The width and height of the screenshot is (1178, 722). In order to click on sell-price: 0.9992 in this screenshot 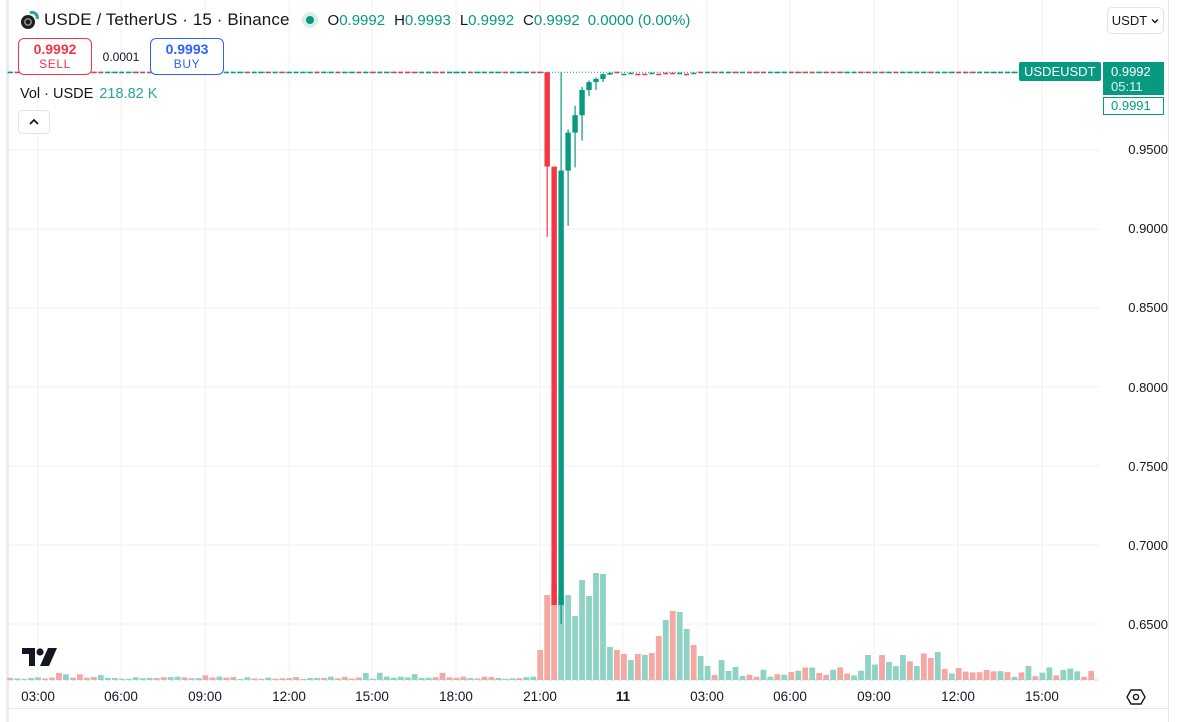, I will do `click(55, 49)`.